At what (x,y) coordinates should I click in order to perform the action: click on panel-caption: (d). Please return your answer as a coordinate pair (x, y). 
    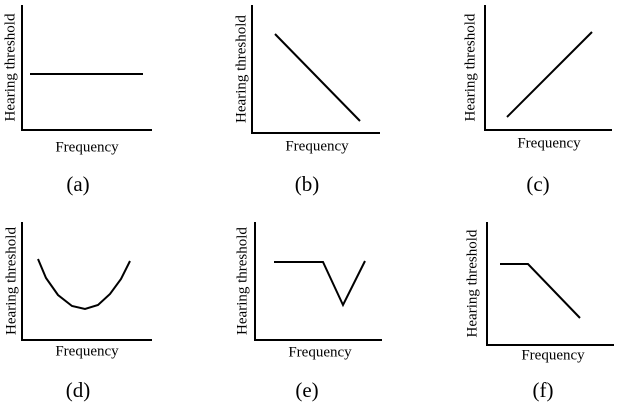
    Looking at the image, I should click on (78, 390).